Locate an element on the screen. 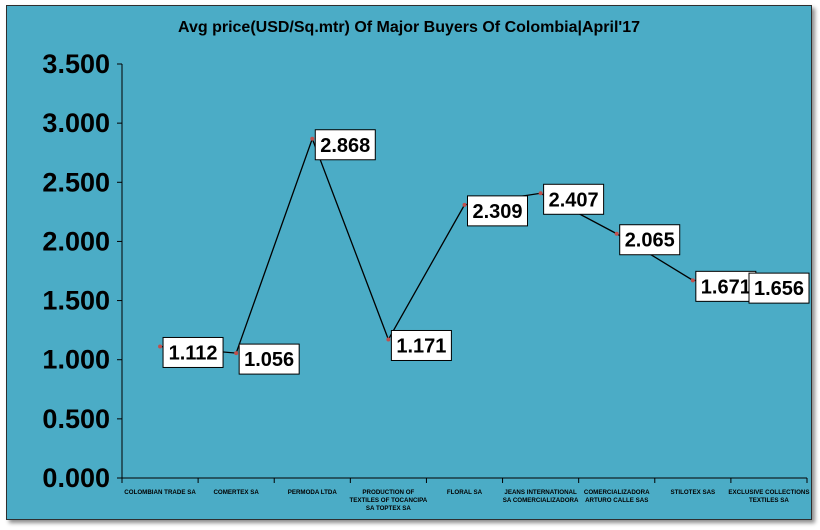  x-tick-label: PERMODA LTDA is located at coordinates (313, 492).